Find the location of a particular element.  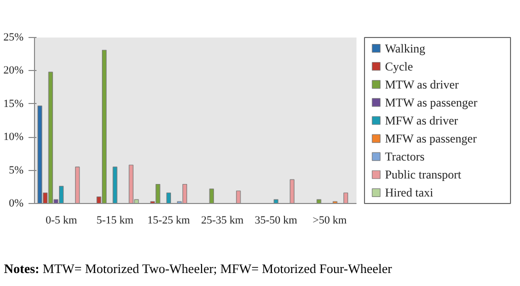

y-tick-label: 5% is located at coordinates (16, 170).